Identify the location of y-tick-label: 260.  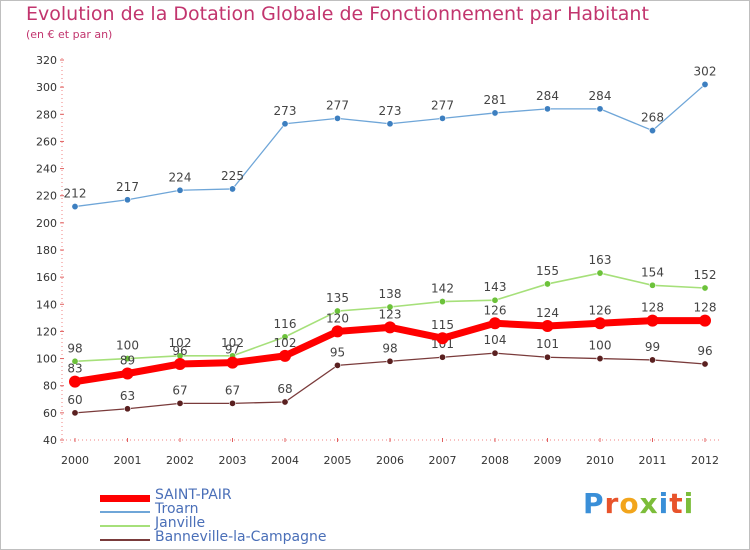
(46, 141).